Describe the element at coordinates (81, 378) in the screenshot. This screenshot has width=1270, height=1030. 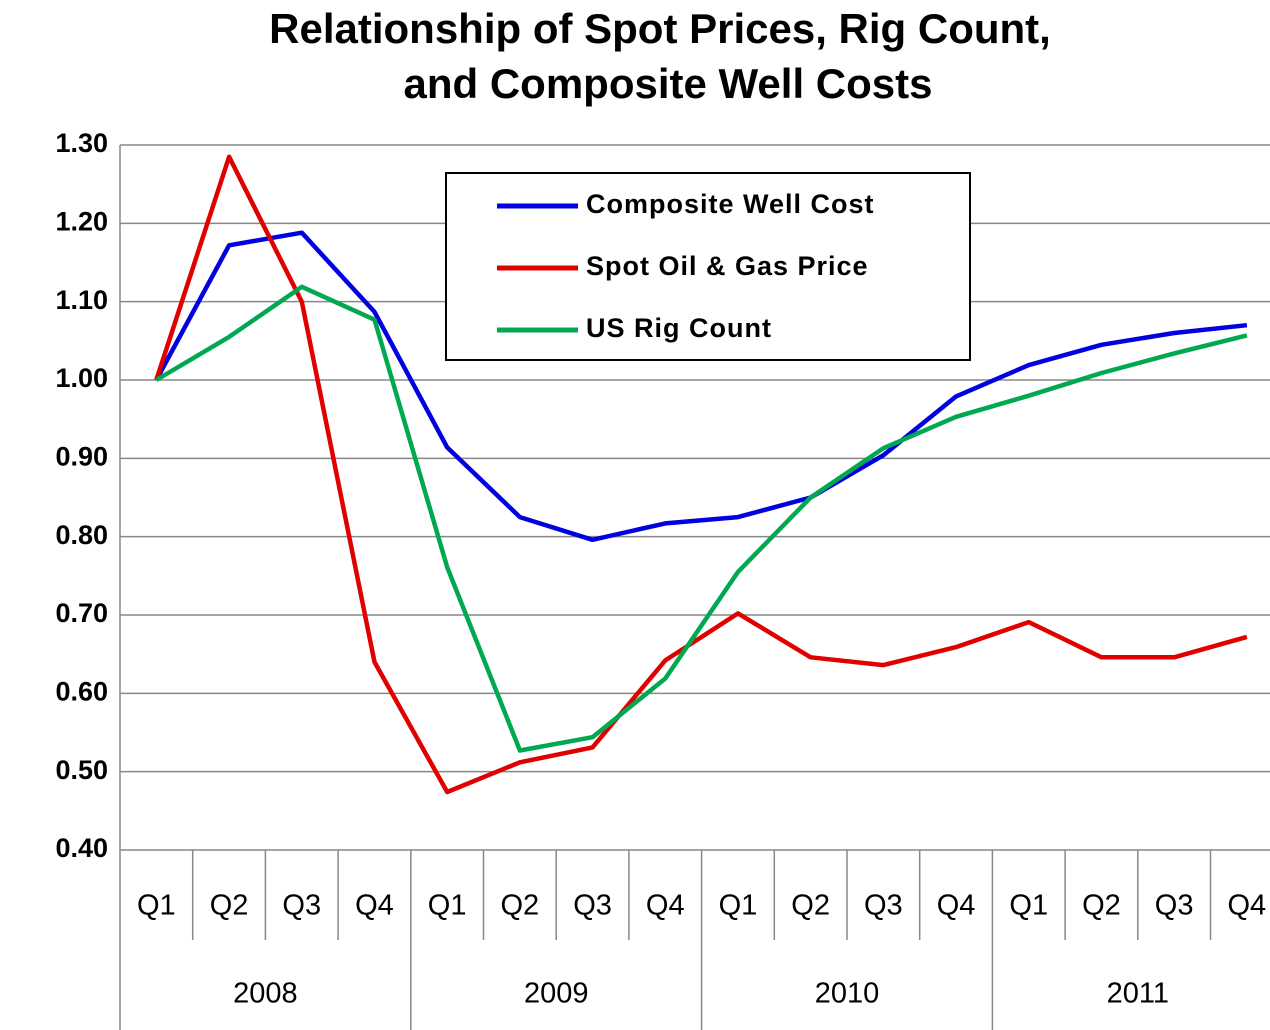
I see `y-tick-label: 1.00` at that location.